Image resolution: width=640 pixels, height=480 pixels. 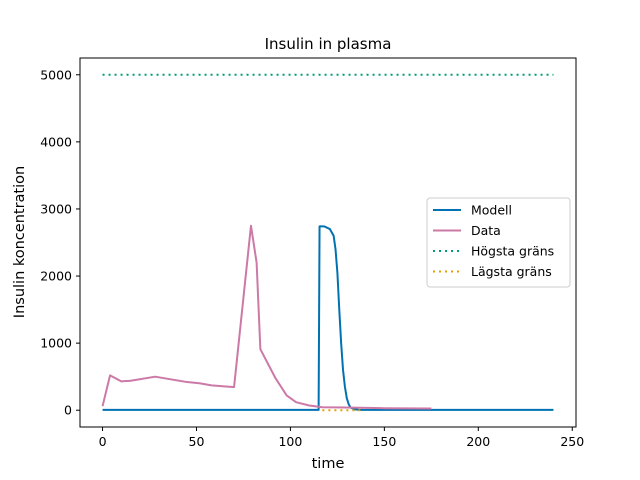 I want to click on legend-label-lagsta-grans: Lägsta gräns, so click(x=511, y=271).